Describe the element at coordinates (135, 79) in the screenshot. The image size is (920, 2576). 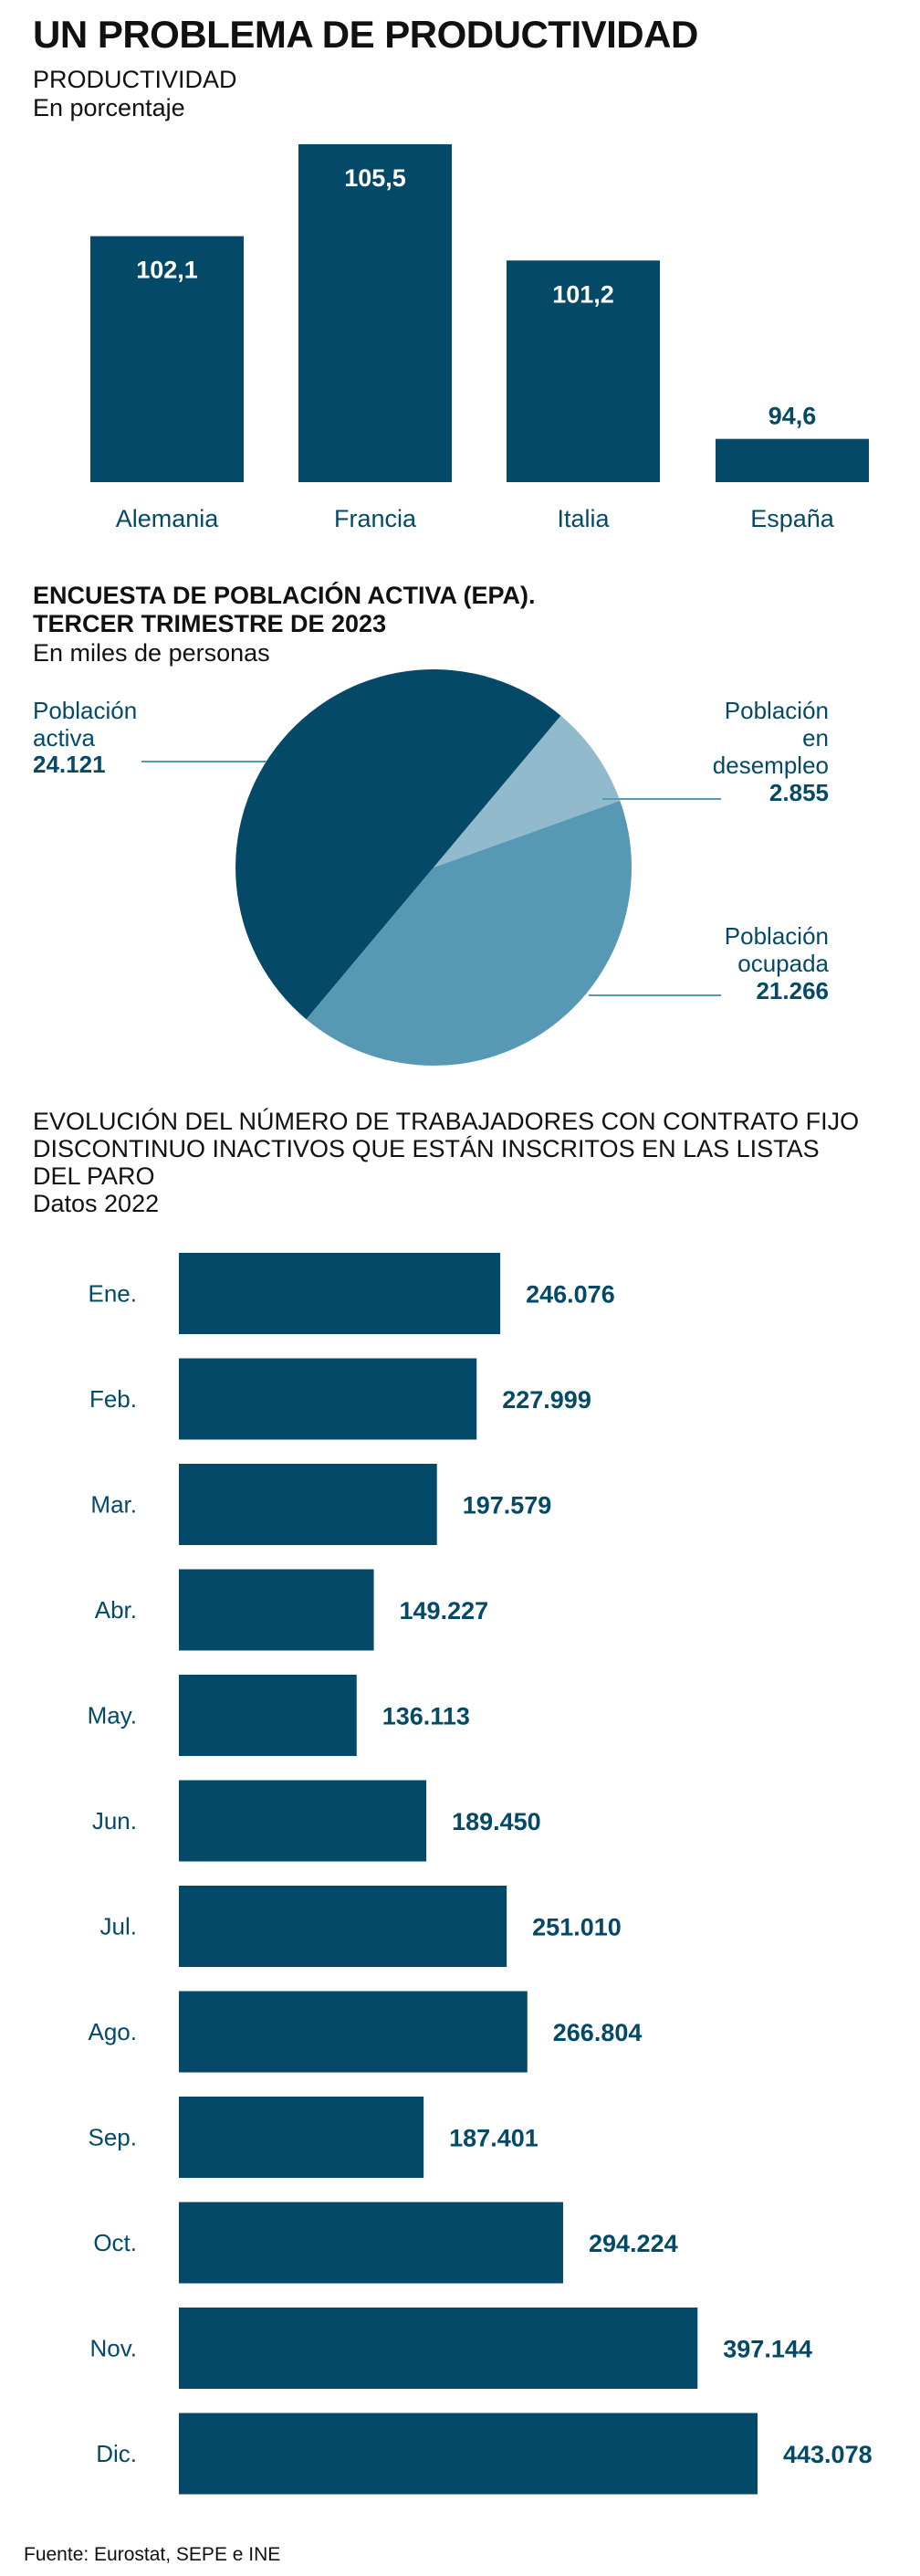
I see `productivity-chart-title: PRODUCTIVIDAD` at that location.